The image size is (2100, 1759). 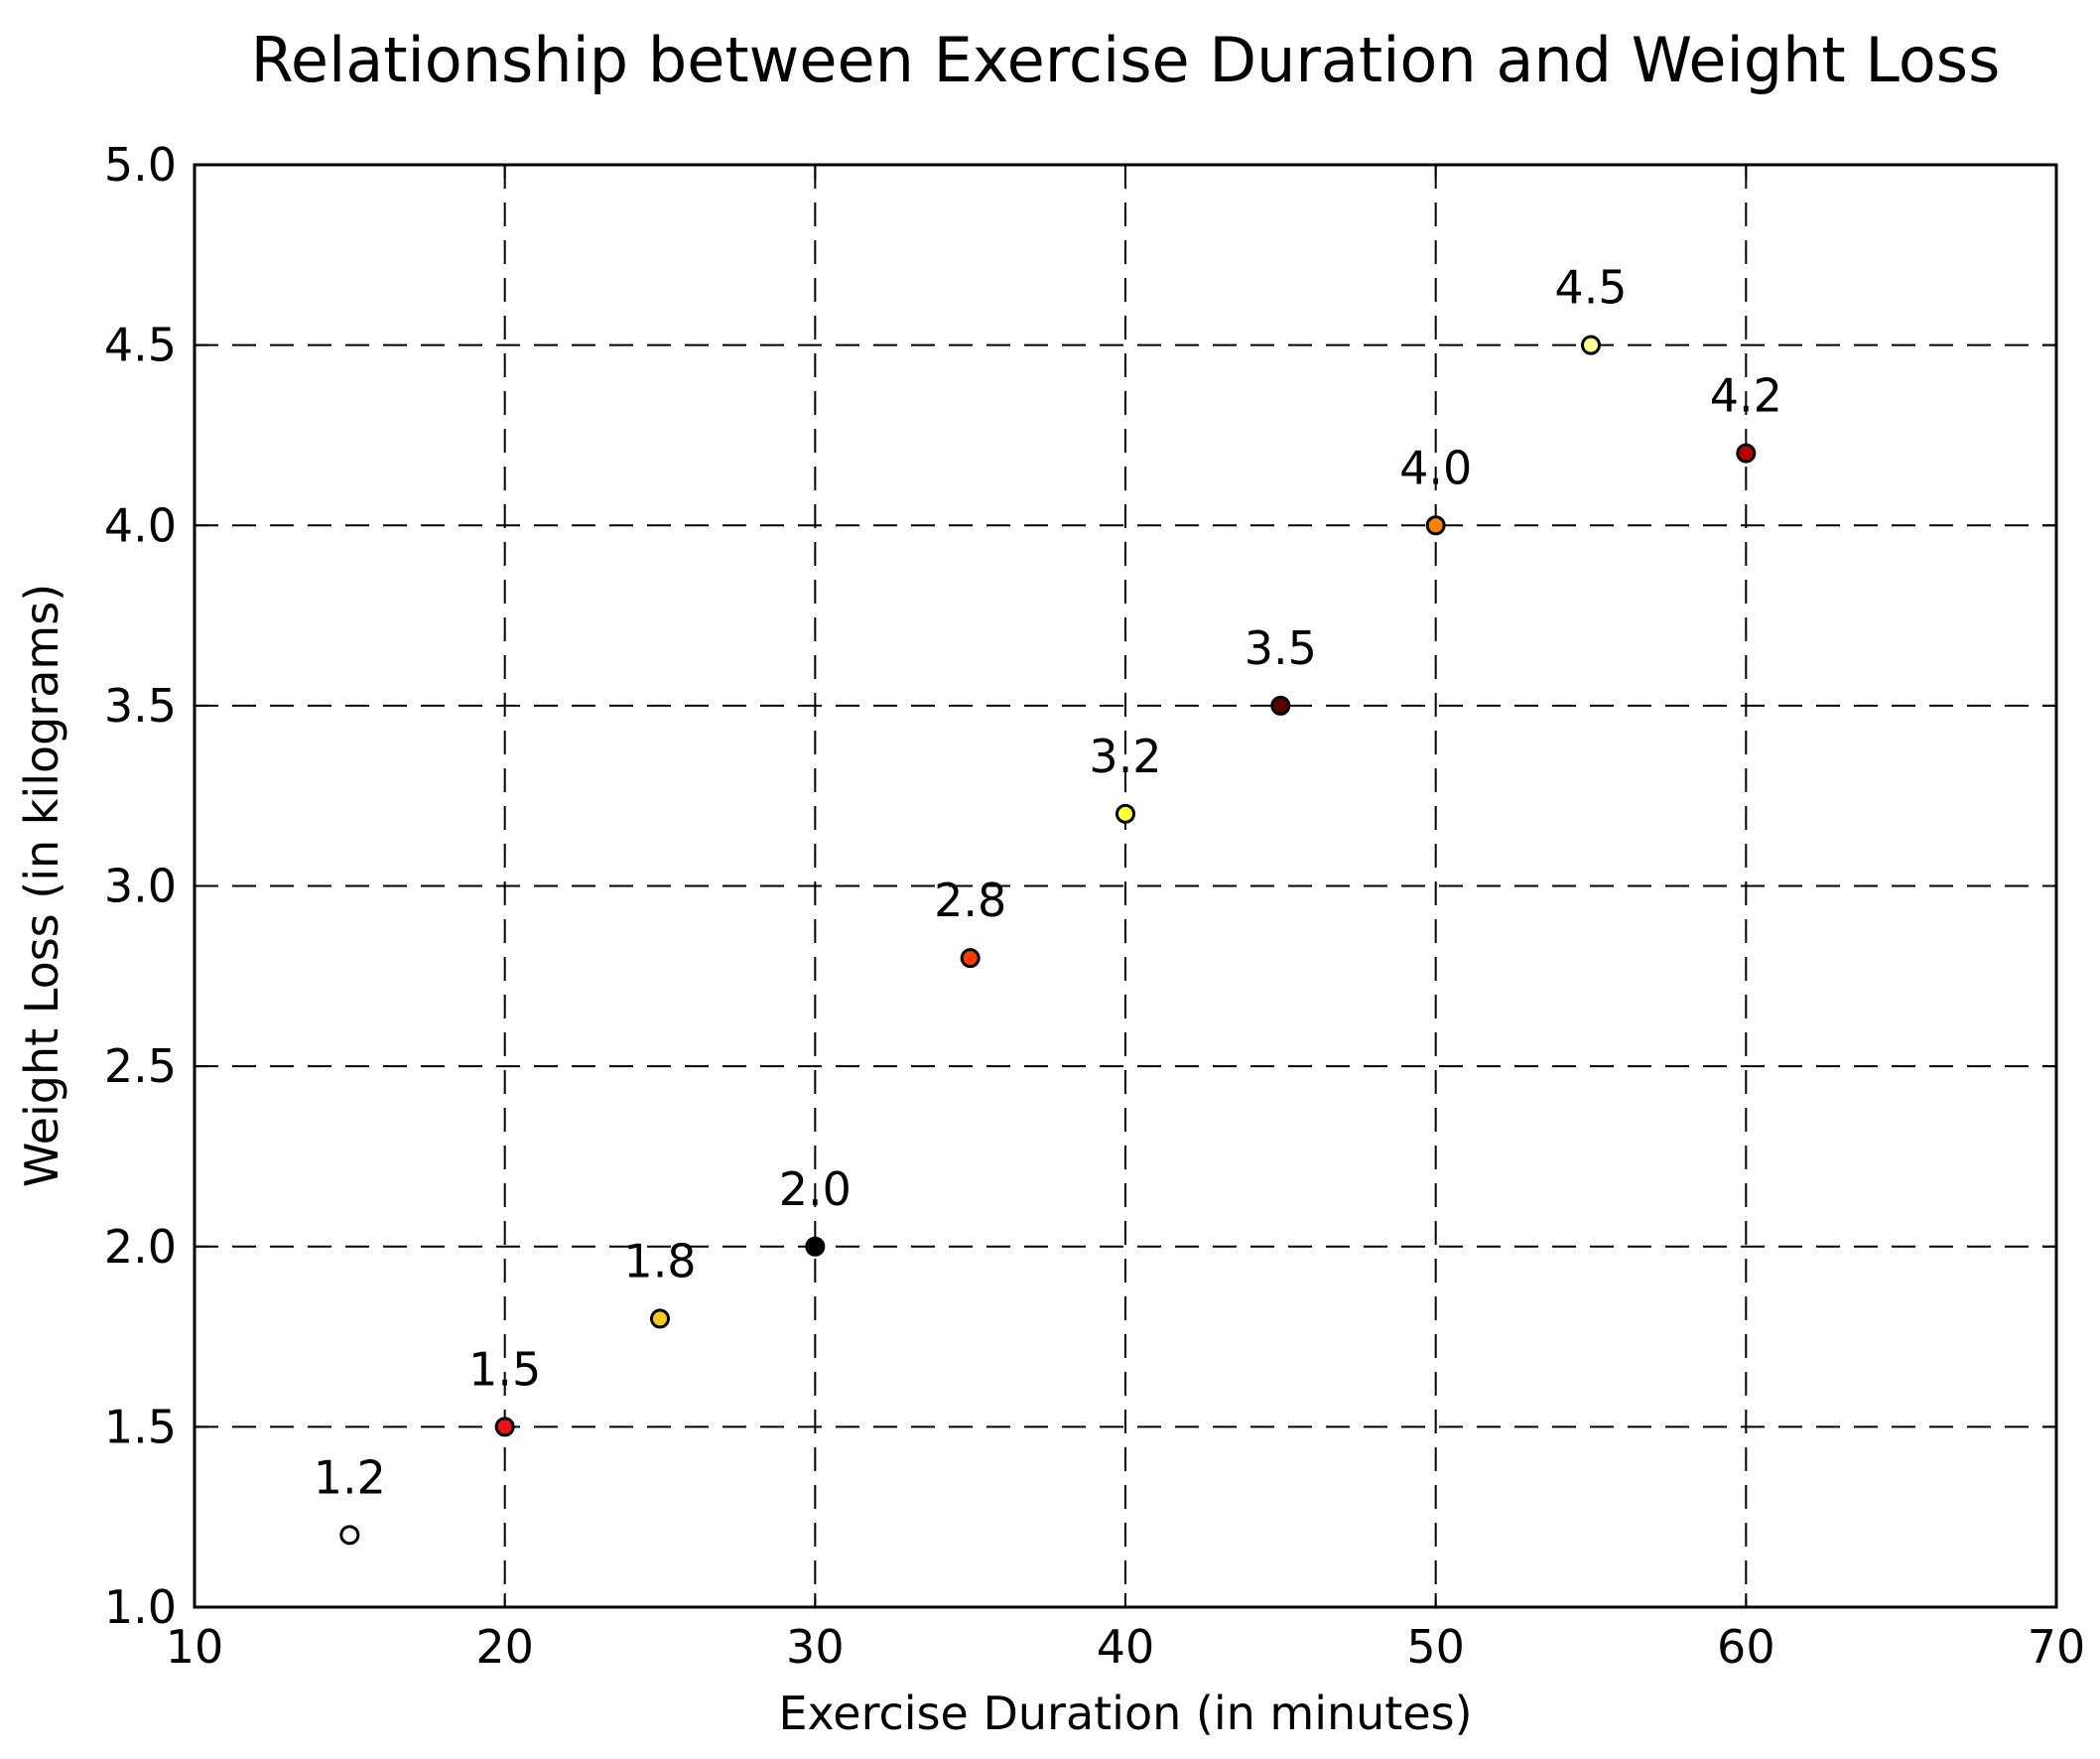 What do you see at coordinates (41, 885) in the screenshot?
I see `y-axis-label: Weight Loss (in kilograms)` at bounding box center [41, 885].